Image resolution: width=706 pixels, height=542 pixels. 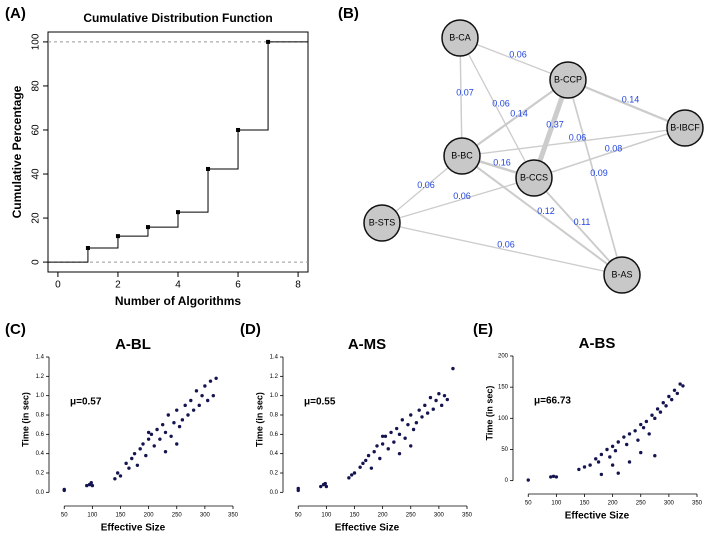 What do you see at coordinates (552, 401) in the screenshot?
I see `annotation: μ=66.73` at bounding box center [552, 401].